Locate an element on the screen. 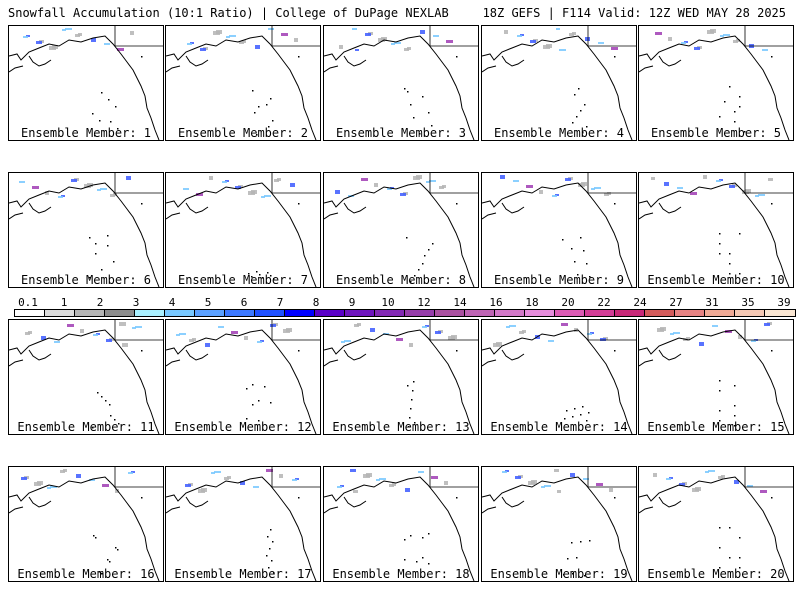  colorbar-label: 18 is located at coordinates (532, 302).